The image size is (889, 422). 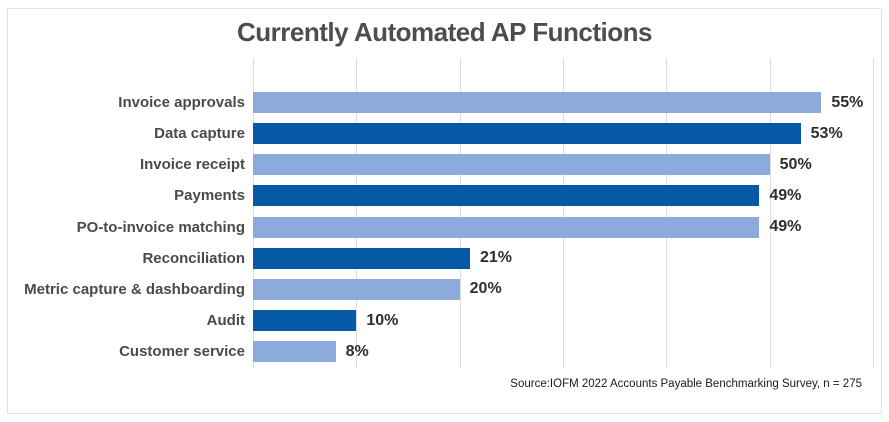 What do you see at coordinates (382, 320) in the screenshot?
I see `value-label: 10%` at bounding box center [382, 320].